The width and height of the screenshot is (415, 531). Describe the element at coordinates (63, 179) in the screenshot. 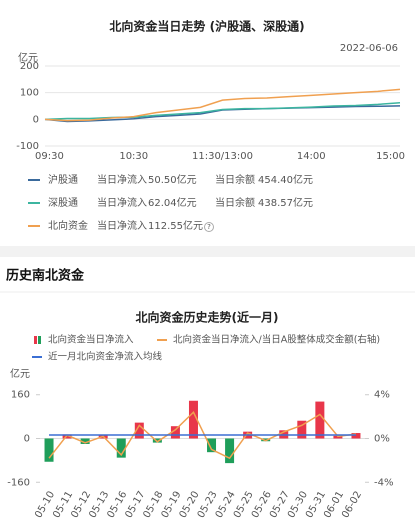

I see `legend-name: 沪股通` at that location.